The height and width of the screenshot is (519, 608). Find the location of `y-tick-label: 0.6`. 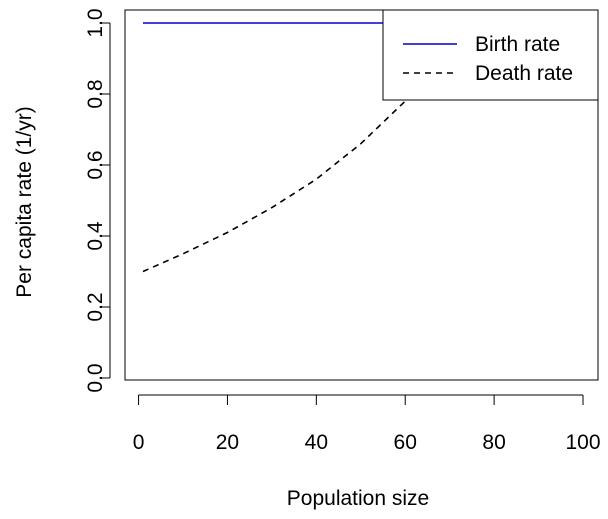

y-tick-label: 0.6 is located at coordinates (95, 164).